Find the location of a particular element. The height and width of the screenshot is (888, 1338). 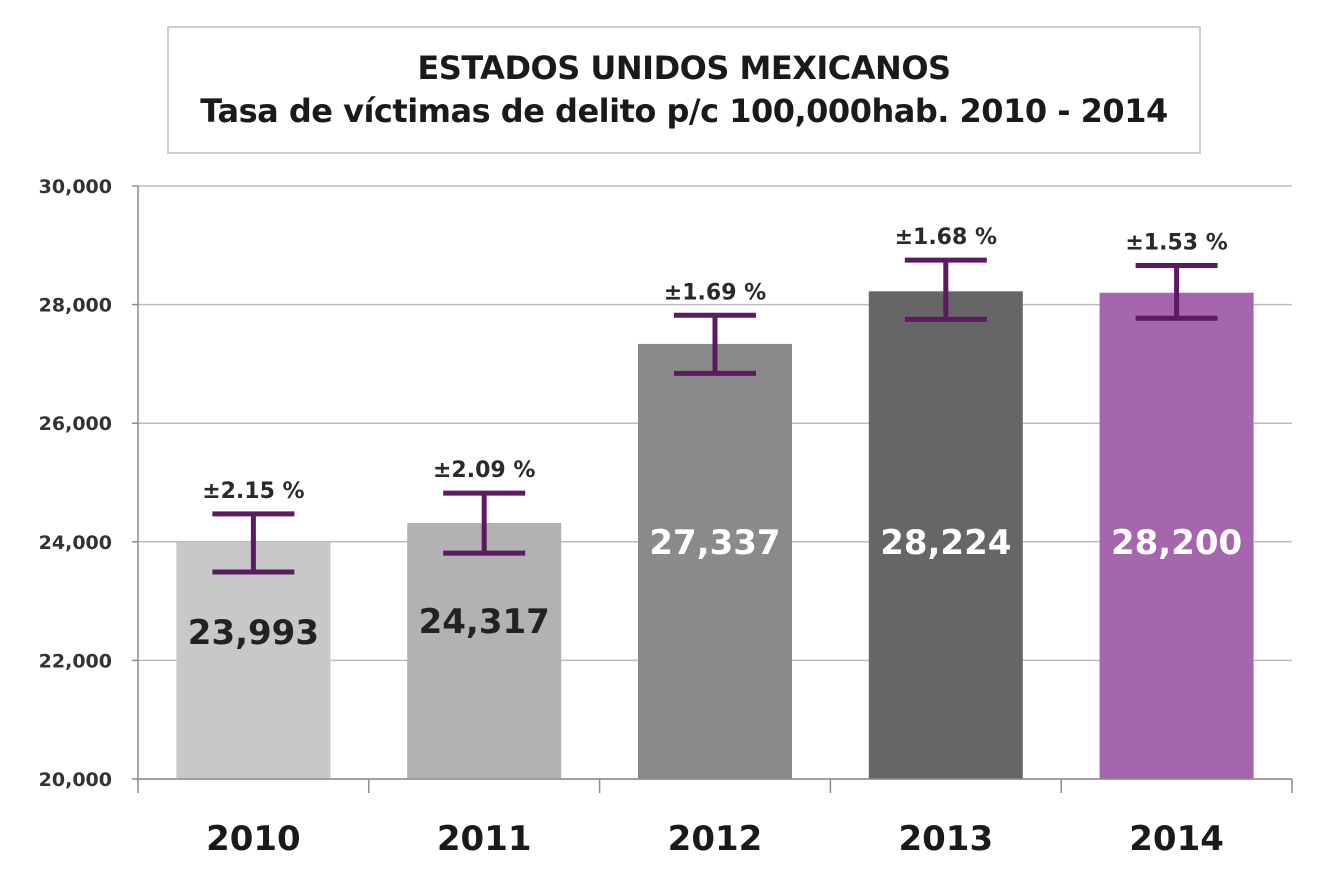

x-category-label: 2013 is located at coordinates (945, 839).